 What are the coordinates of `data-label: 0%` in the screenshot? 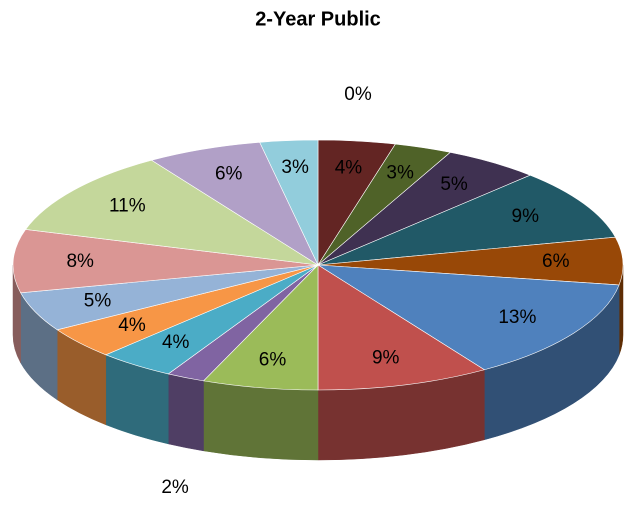 It's located at (358, 94).